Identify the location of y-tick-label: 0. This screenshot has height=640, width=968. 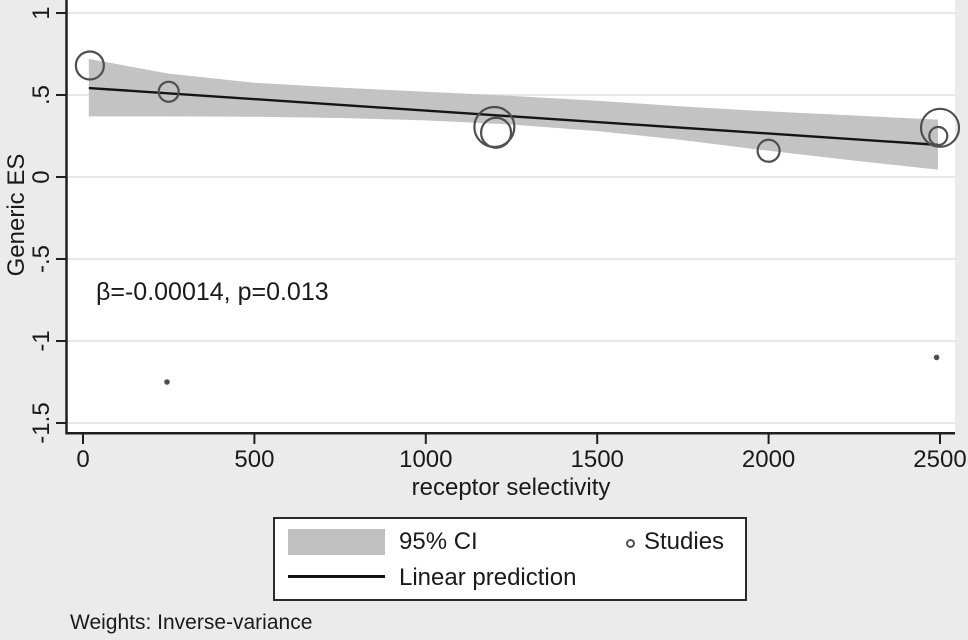
(41, 176).